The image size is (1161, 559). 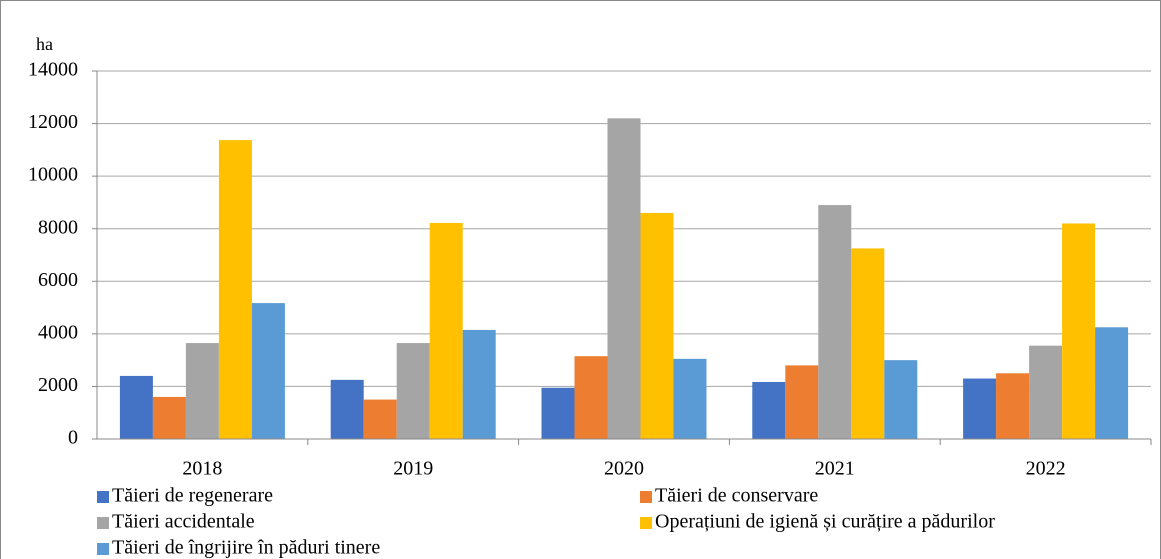 I want to click on legend-label: Tăieri de conservare, so click(x=736, y=496).